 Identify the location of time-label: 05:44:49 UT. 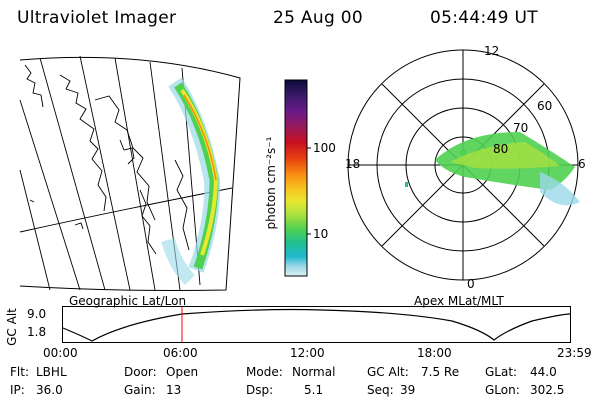
(484, 18).